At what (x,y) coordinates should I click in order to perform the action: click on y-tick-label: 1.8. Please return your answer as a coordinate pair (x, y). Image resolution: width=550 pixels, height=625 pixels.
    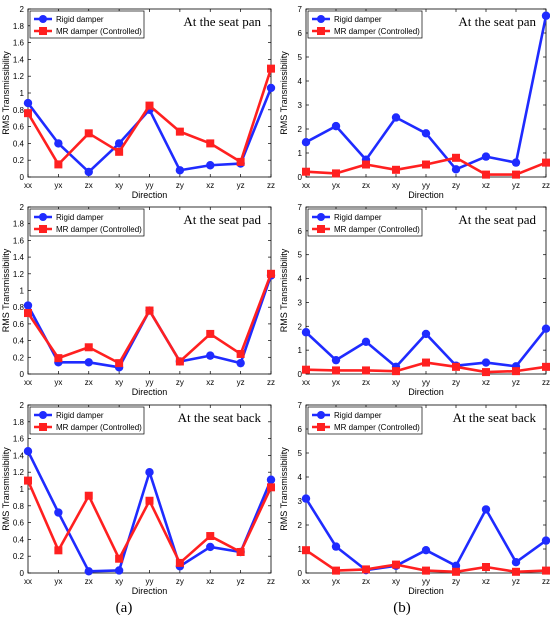
    Looking at the image, I should click on (19, 26).